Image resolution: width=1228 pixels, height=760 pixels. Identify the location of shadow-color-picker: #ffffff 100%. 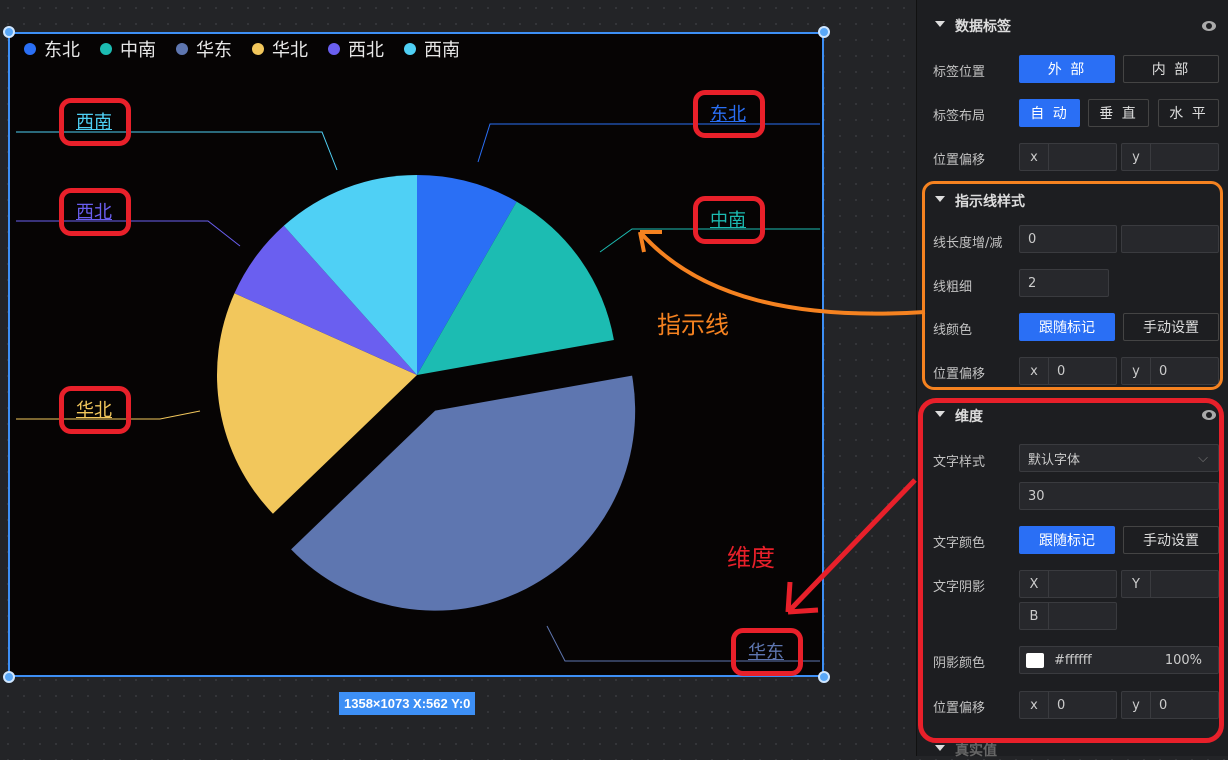
(1119, 660).